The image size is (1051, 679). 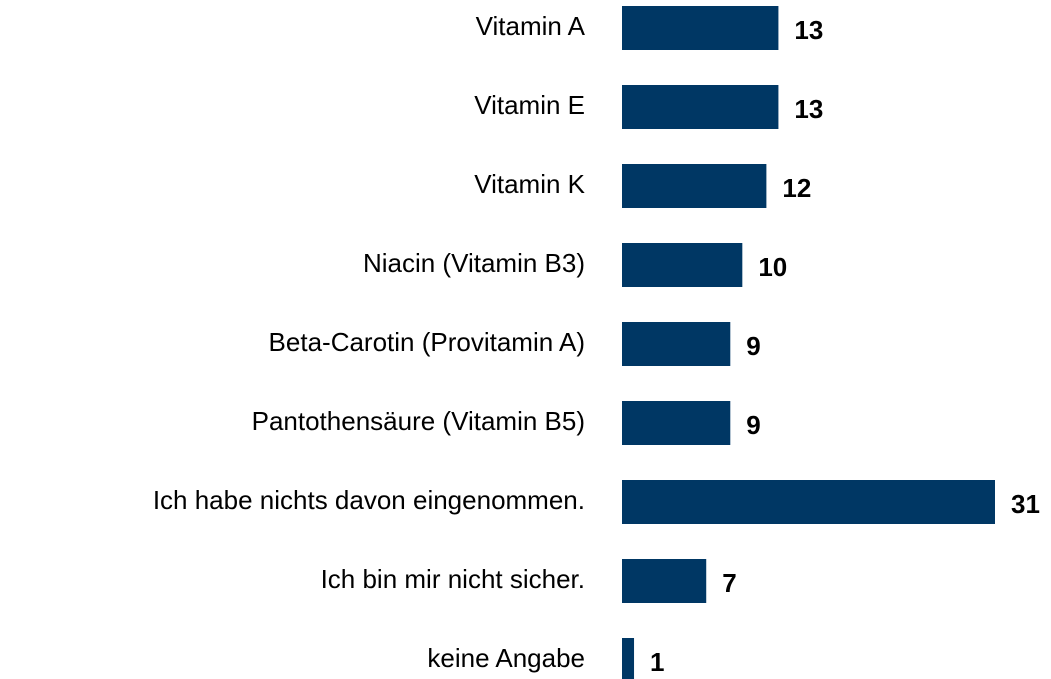 What do you see at coordinates (772, 267) in the screenshot?
I see `value-label: 10` at bounding box center [772, 267].